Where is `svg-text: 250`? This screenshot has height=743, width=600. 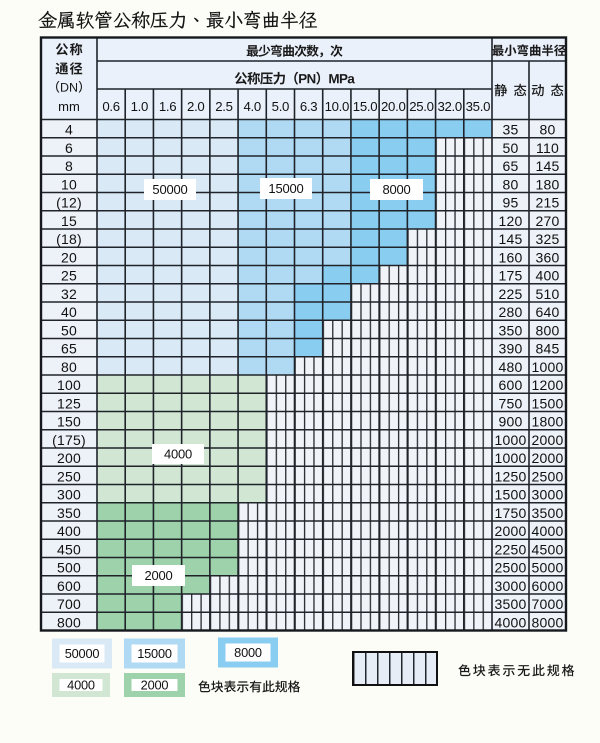
svg-text: 250 is located at coordinates (69, 476).